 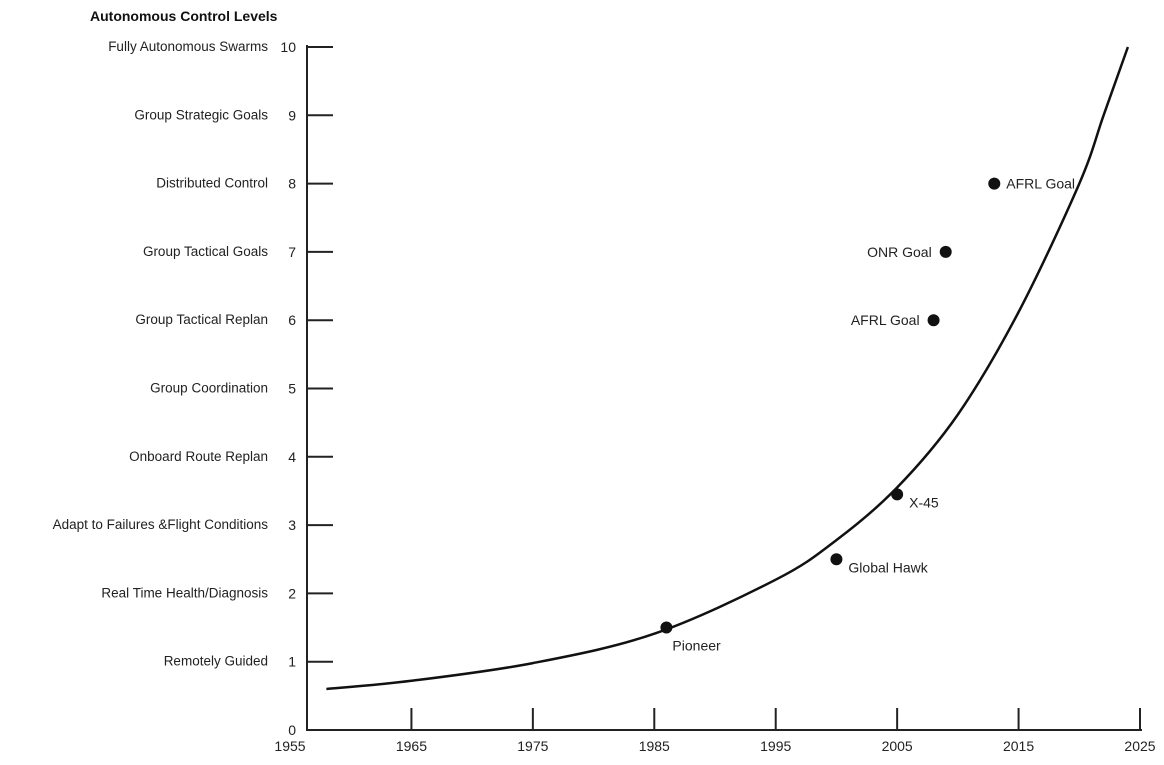 What do you see at coordinates (888, 567) in the screenshot?
I see `data-point-label: Global Hawk` at bounding box center [888, 567].